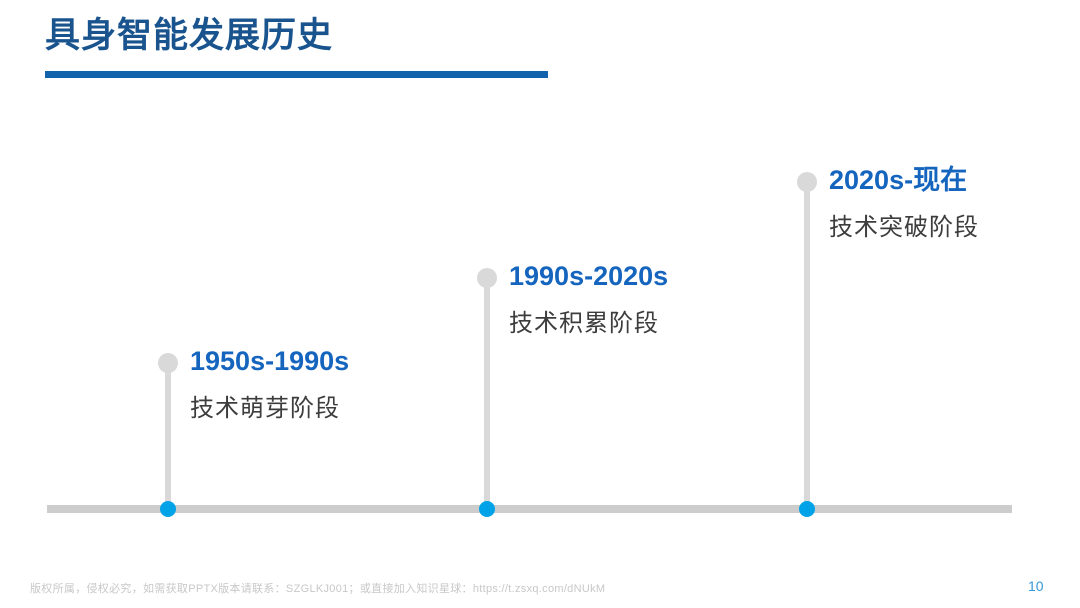 The height and width of the screenshot is (608, 1080). Describe the element at coordinates (189, 35) in the screenshot. I see `page-title: 具身智能发展历史` at that location.